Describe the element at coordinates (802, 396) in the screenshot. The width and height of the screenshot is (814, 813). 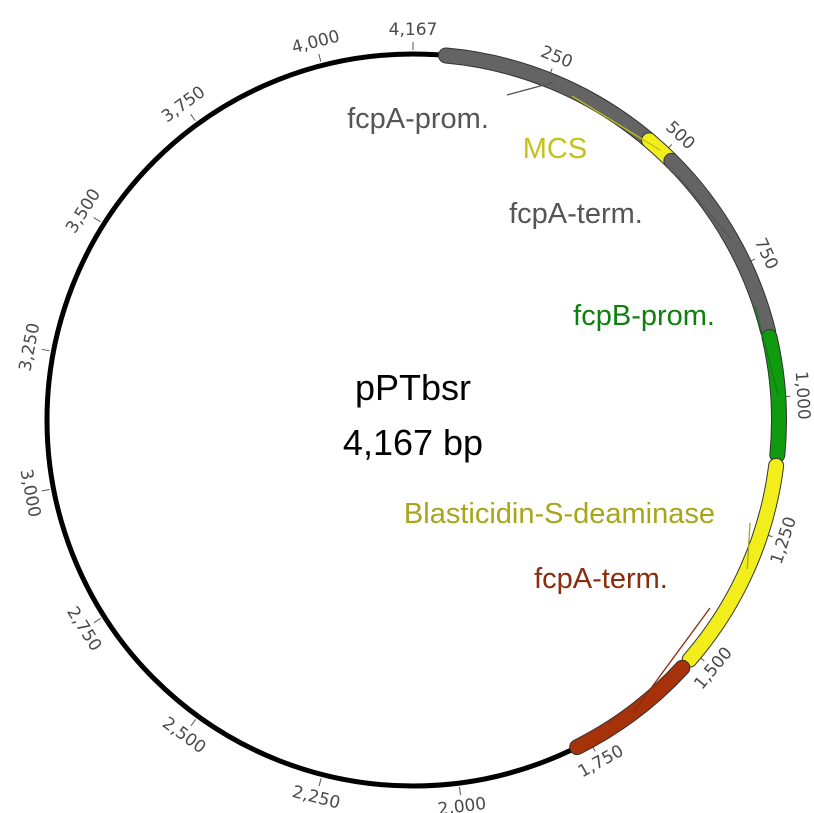
I see `tick-label: 1,000` at that location.